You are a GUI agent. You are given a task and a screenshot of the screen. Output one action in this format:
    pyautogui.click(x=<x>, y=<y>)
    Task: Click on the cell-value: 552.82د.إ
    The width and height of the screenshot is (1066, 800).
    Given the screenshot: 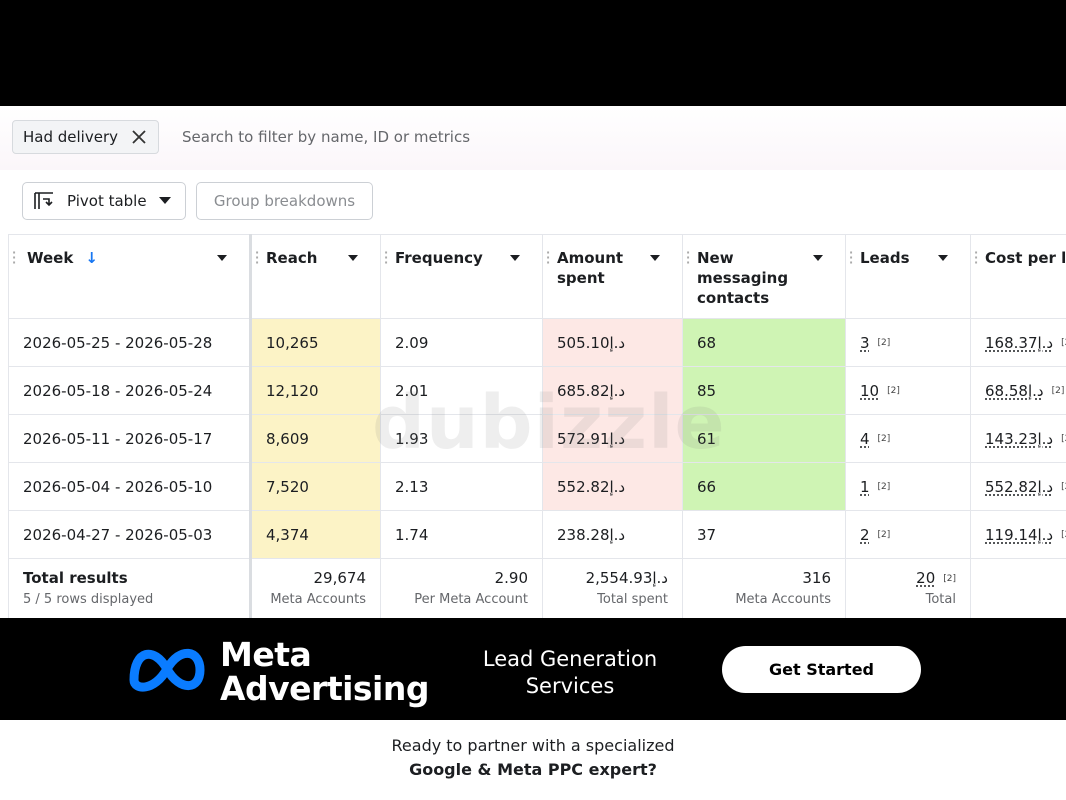 What is the action you would take?
    pyautogui.click(x=1019, y=486)
    